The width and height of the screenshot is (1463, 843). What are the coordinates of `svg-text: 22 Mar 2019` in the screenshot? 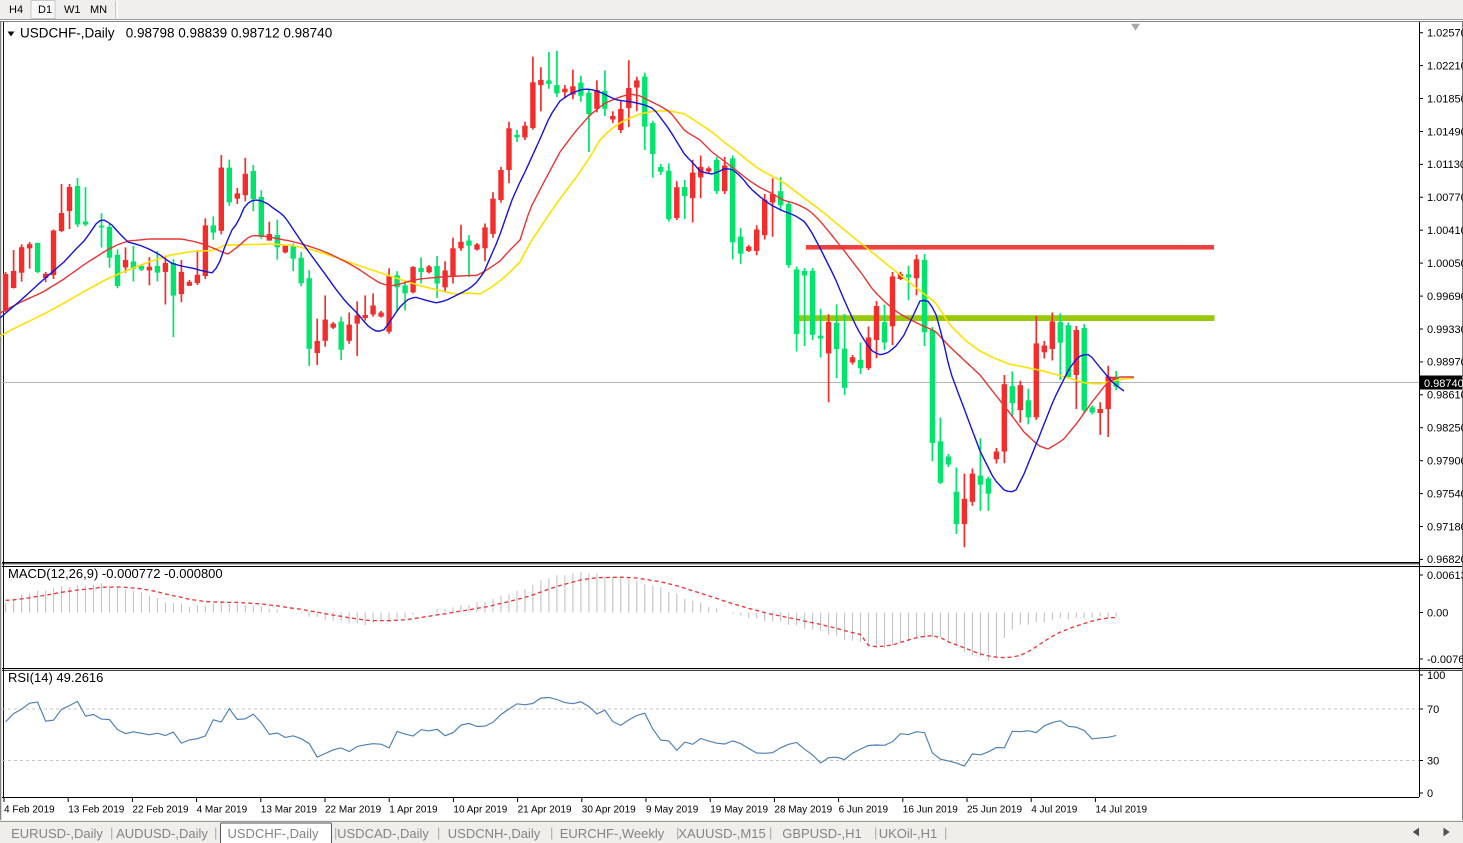 It's located at (353, 810).